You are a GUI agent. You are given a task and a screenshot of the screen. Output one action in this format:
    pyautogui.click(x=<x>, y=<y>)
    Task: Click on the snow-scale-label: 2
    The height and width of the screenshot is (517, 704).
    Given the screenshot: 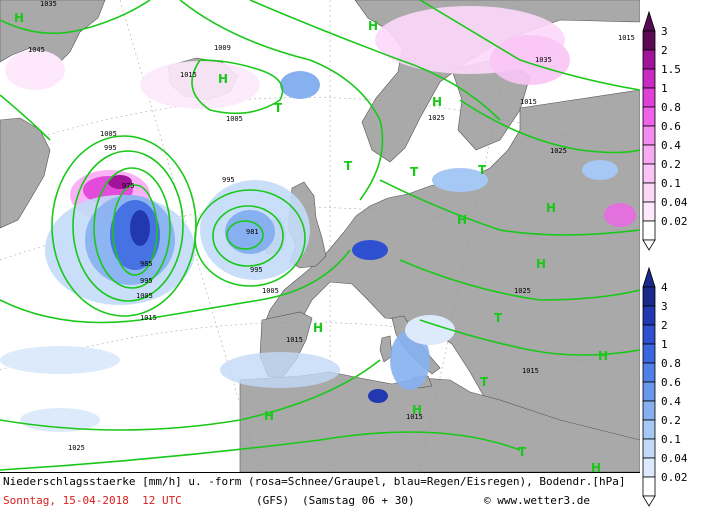 What is the action you would take?
    pyautogui.click(x=664, y=50)
    